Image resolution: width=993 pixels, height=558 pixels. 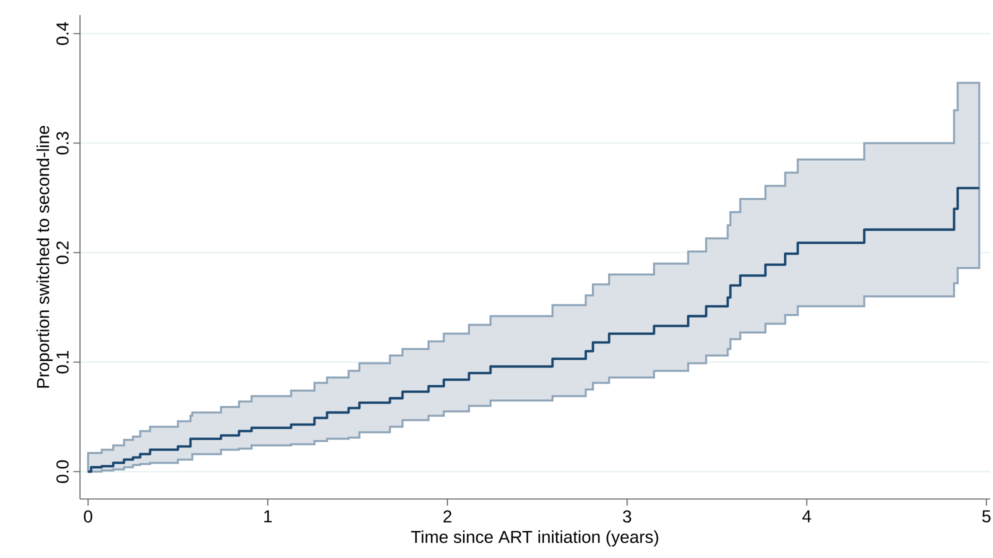 What do you see at coordinates (447, 516) in the screenshot?
I see `x-tick-label: 2` at bounding box center [447, 516].